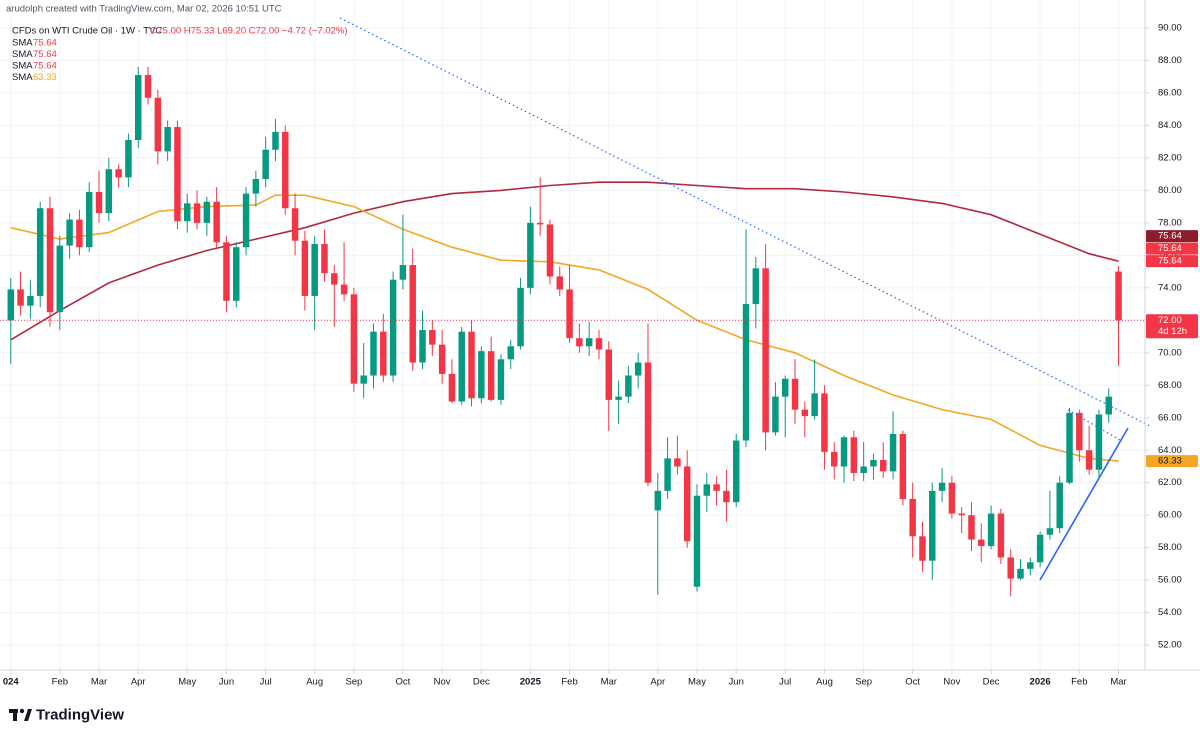 The height and width of the screenshot is (736, 1200). What do you see at coordinates (1170, 157) in the screenshot?
I see `y-tick-label: 82.00` at bounding box center [1170, 157].